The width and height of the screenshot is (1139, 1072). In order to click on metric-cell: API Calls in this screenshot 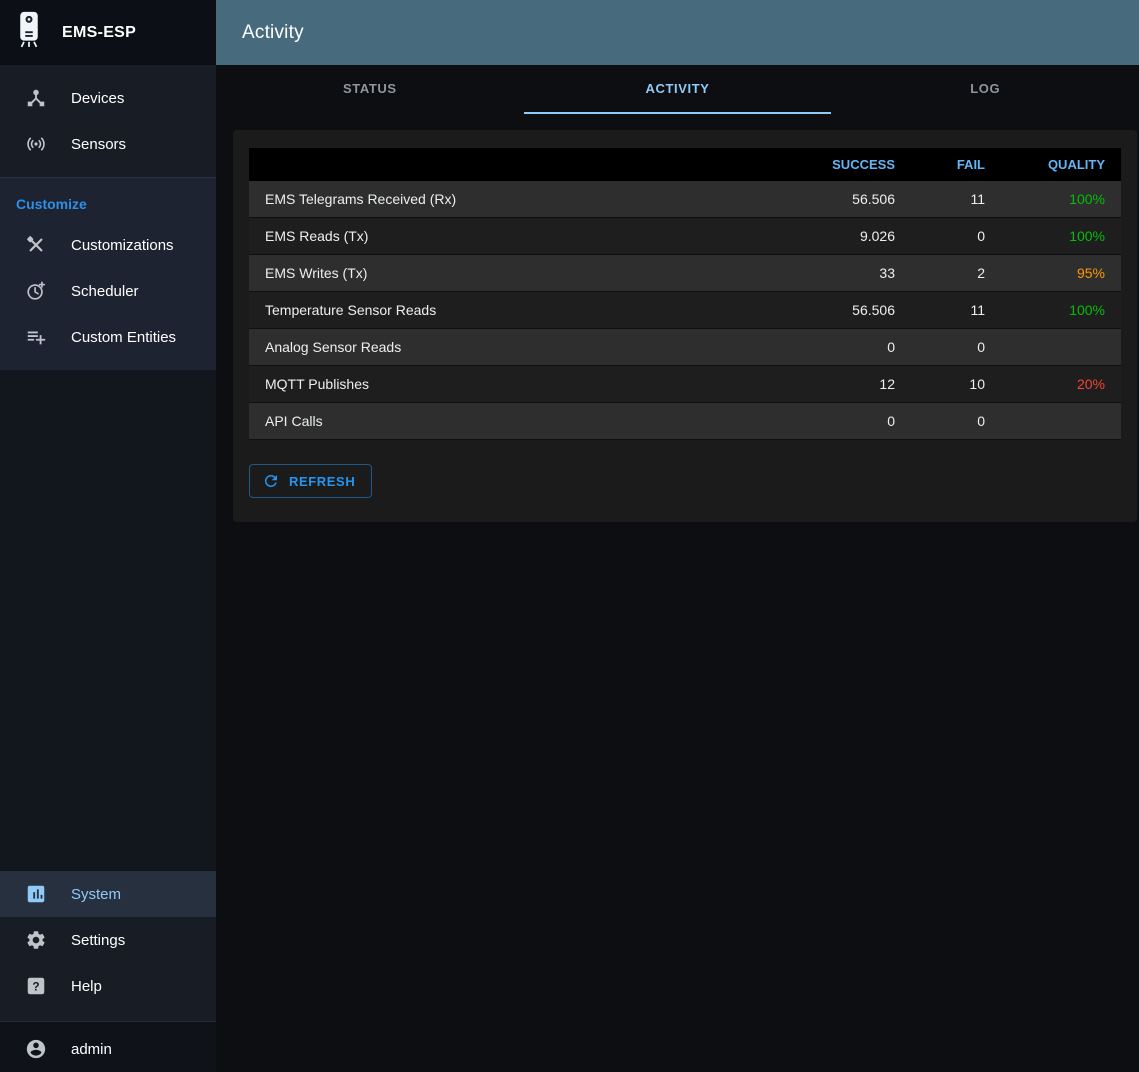, I will do `click(520, 421)`.